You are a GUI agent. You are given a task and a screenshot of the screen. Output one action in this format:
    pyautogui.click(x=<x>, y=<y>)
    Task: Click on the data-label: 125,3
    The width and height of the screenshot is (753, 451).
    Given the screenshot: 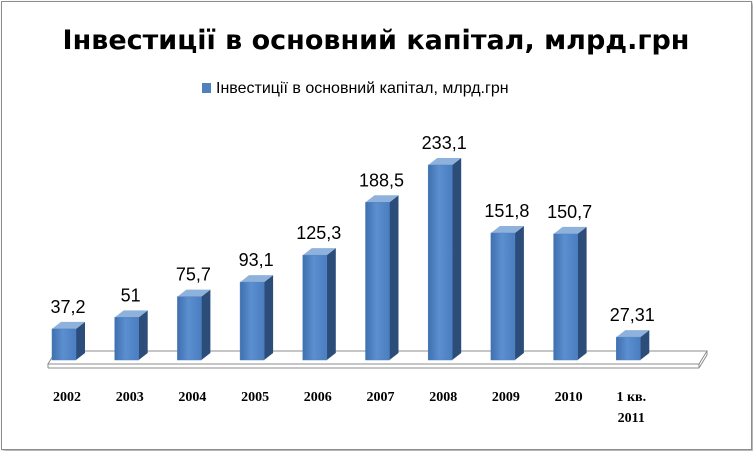 What is the action you would take?
    pyautogui.click(x=318, y=233)
    